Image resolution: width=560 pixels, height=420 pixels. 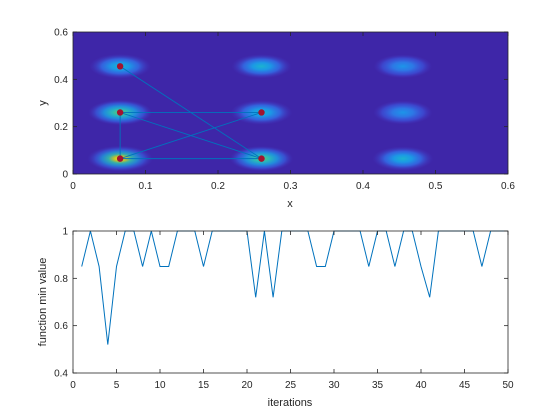 I want to click on x-tick-label: 0.3, so click(x=291, y=186).